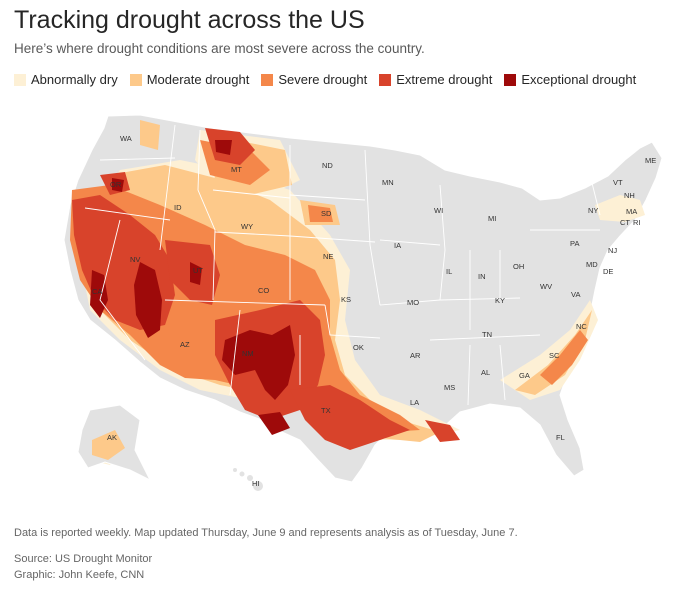 The width and height of the screenshot is (689, 604). I want to click on state-label: NM, so click(248, 353).